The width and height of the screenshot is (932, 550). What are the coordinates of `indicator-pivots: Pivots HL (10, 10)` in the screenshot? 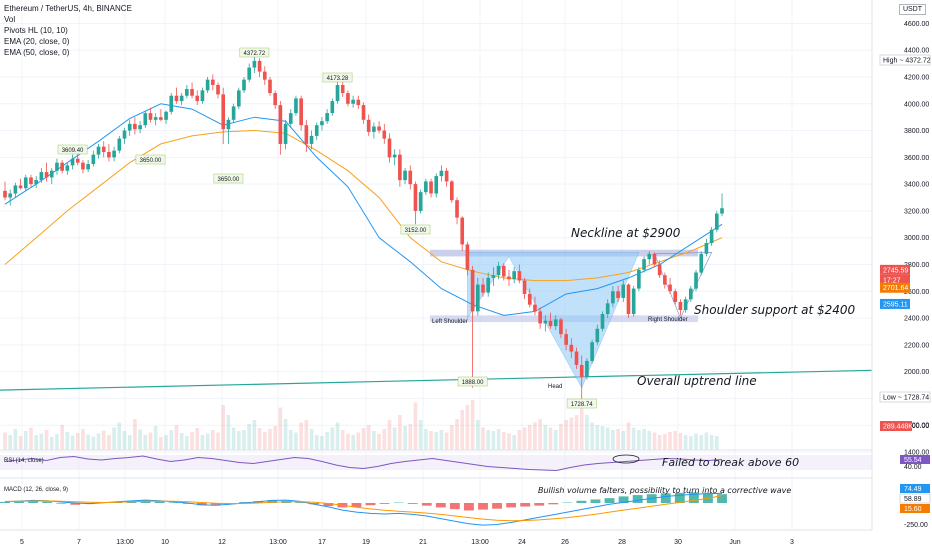 It's located at (36, 30).